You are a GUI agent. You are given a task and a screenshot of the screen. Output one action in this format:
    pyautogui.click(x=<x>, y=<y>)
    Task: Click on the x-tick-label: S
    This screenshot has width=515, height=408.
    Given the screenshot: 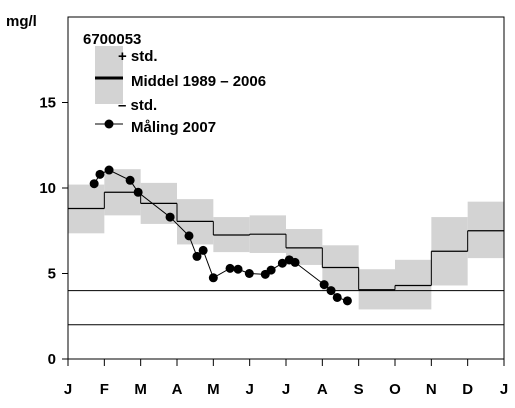 What is the action you would take?
    pyautogui.click(x=359, y=389)
    